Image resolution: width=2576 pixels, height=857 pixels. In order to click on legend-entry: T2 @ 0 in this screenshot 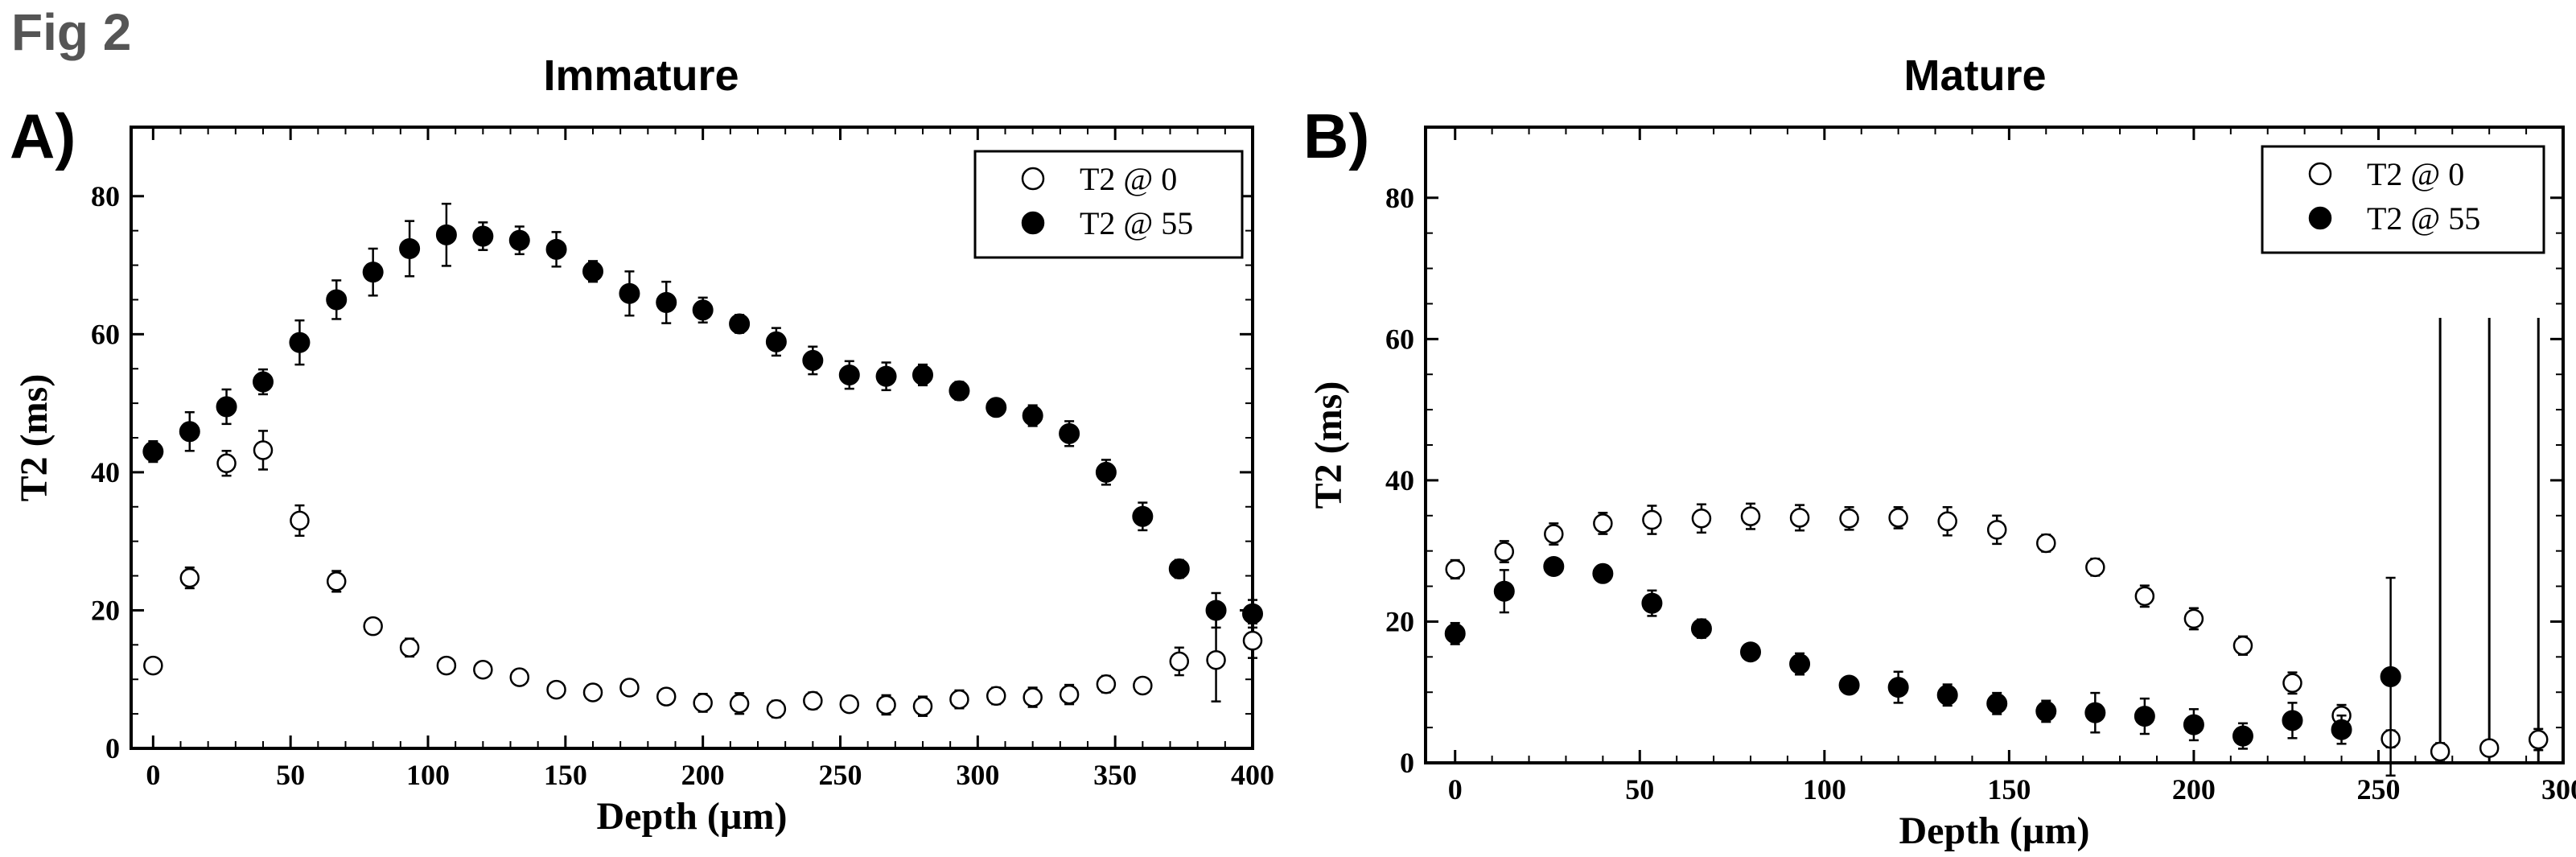, I will do `click(1128, 179)`.